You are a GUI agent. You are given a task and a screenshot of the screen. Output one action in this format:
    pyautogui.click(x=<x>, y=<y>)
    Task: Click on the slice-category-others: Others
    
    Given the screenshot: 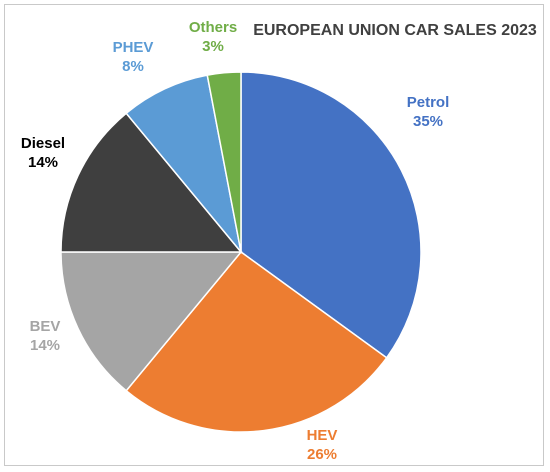 What is the action you would take?
    pyautogui.click(x=213, y=27)
    